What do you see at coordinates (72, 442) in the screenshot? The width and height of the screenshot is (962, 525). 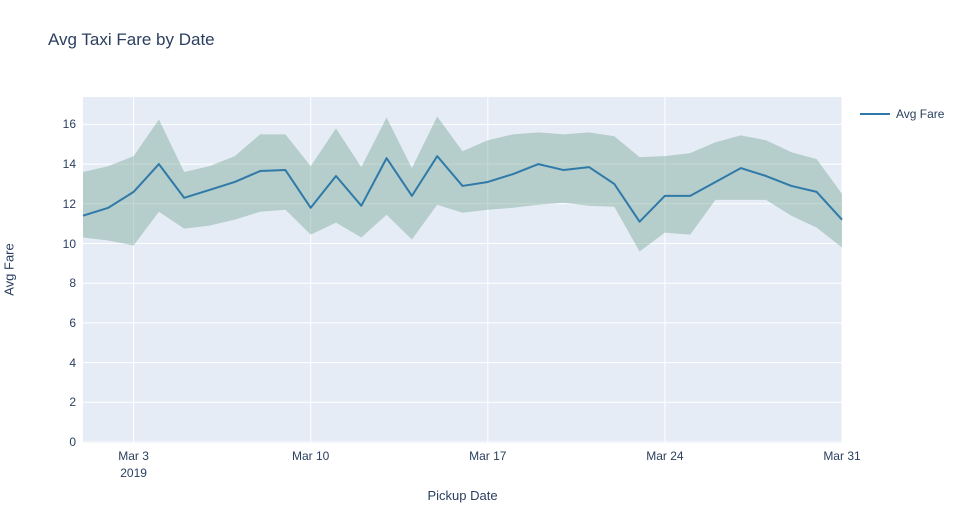 I see `y-tick-label: 0` at bounding box center [72, 442].